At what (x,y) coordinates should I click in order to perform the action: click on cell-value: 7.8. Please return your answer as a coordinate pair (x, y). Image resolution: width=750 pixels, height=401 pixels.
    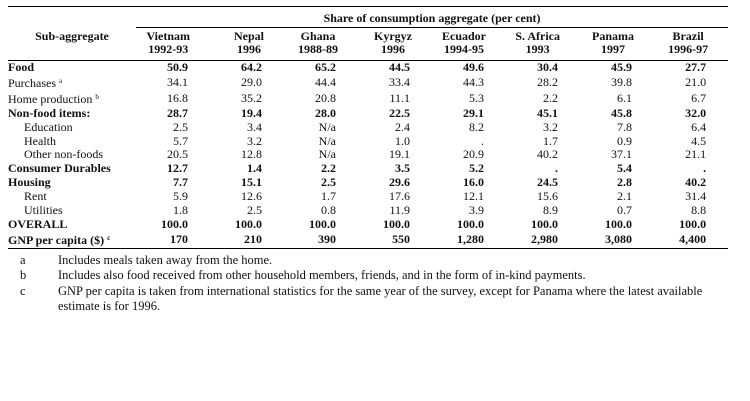
    Looking at the image, I should click on (624, 126).